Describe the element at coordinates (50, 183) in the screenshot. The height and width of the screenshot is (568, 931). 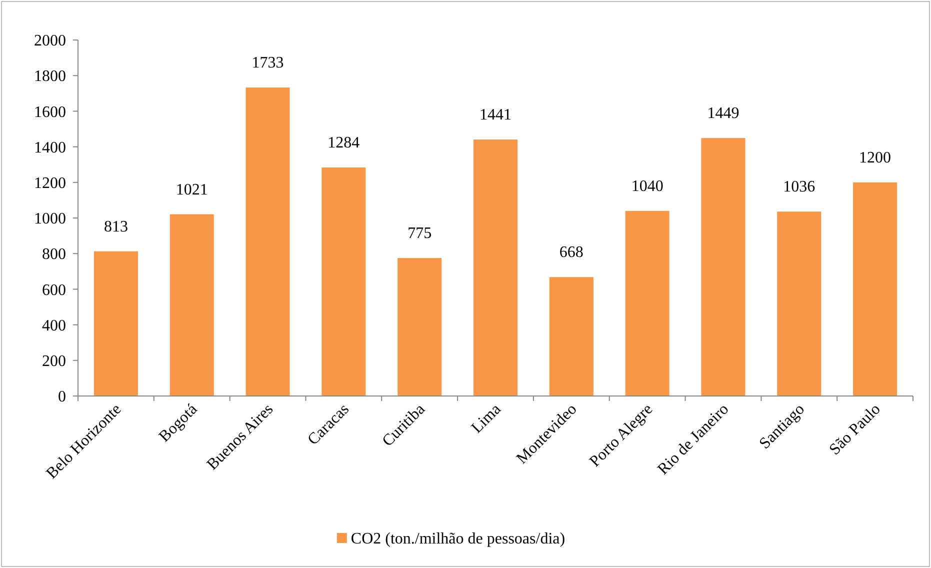
I see `y-tick-label: 1200` at that location.